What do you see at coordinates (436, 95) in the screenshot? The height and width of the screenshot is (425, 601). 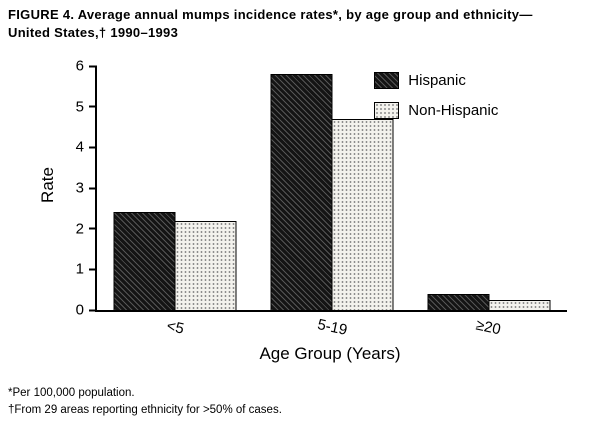 I see `legend: Hispanic Non-Hispanic` at bounding box center [436, 95].